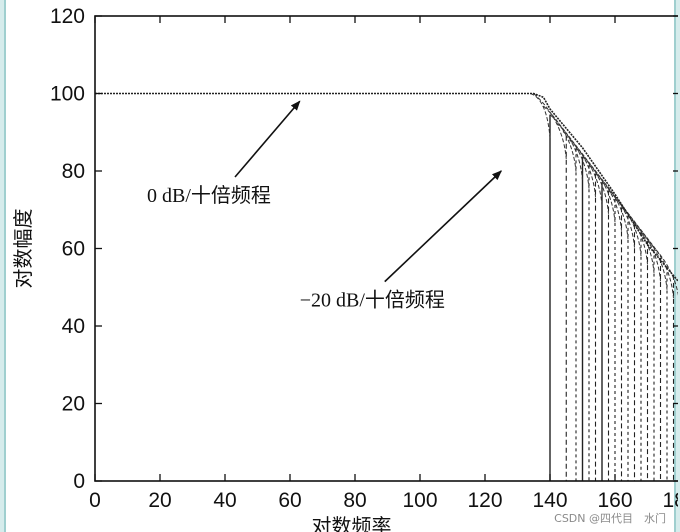 The image size is (680, 532). I want to click on watermark: CSDN @四代目 水门, so click(610, 518).